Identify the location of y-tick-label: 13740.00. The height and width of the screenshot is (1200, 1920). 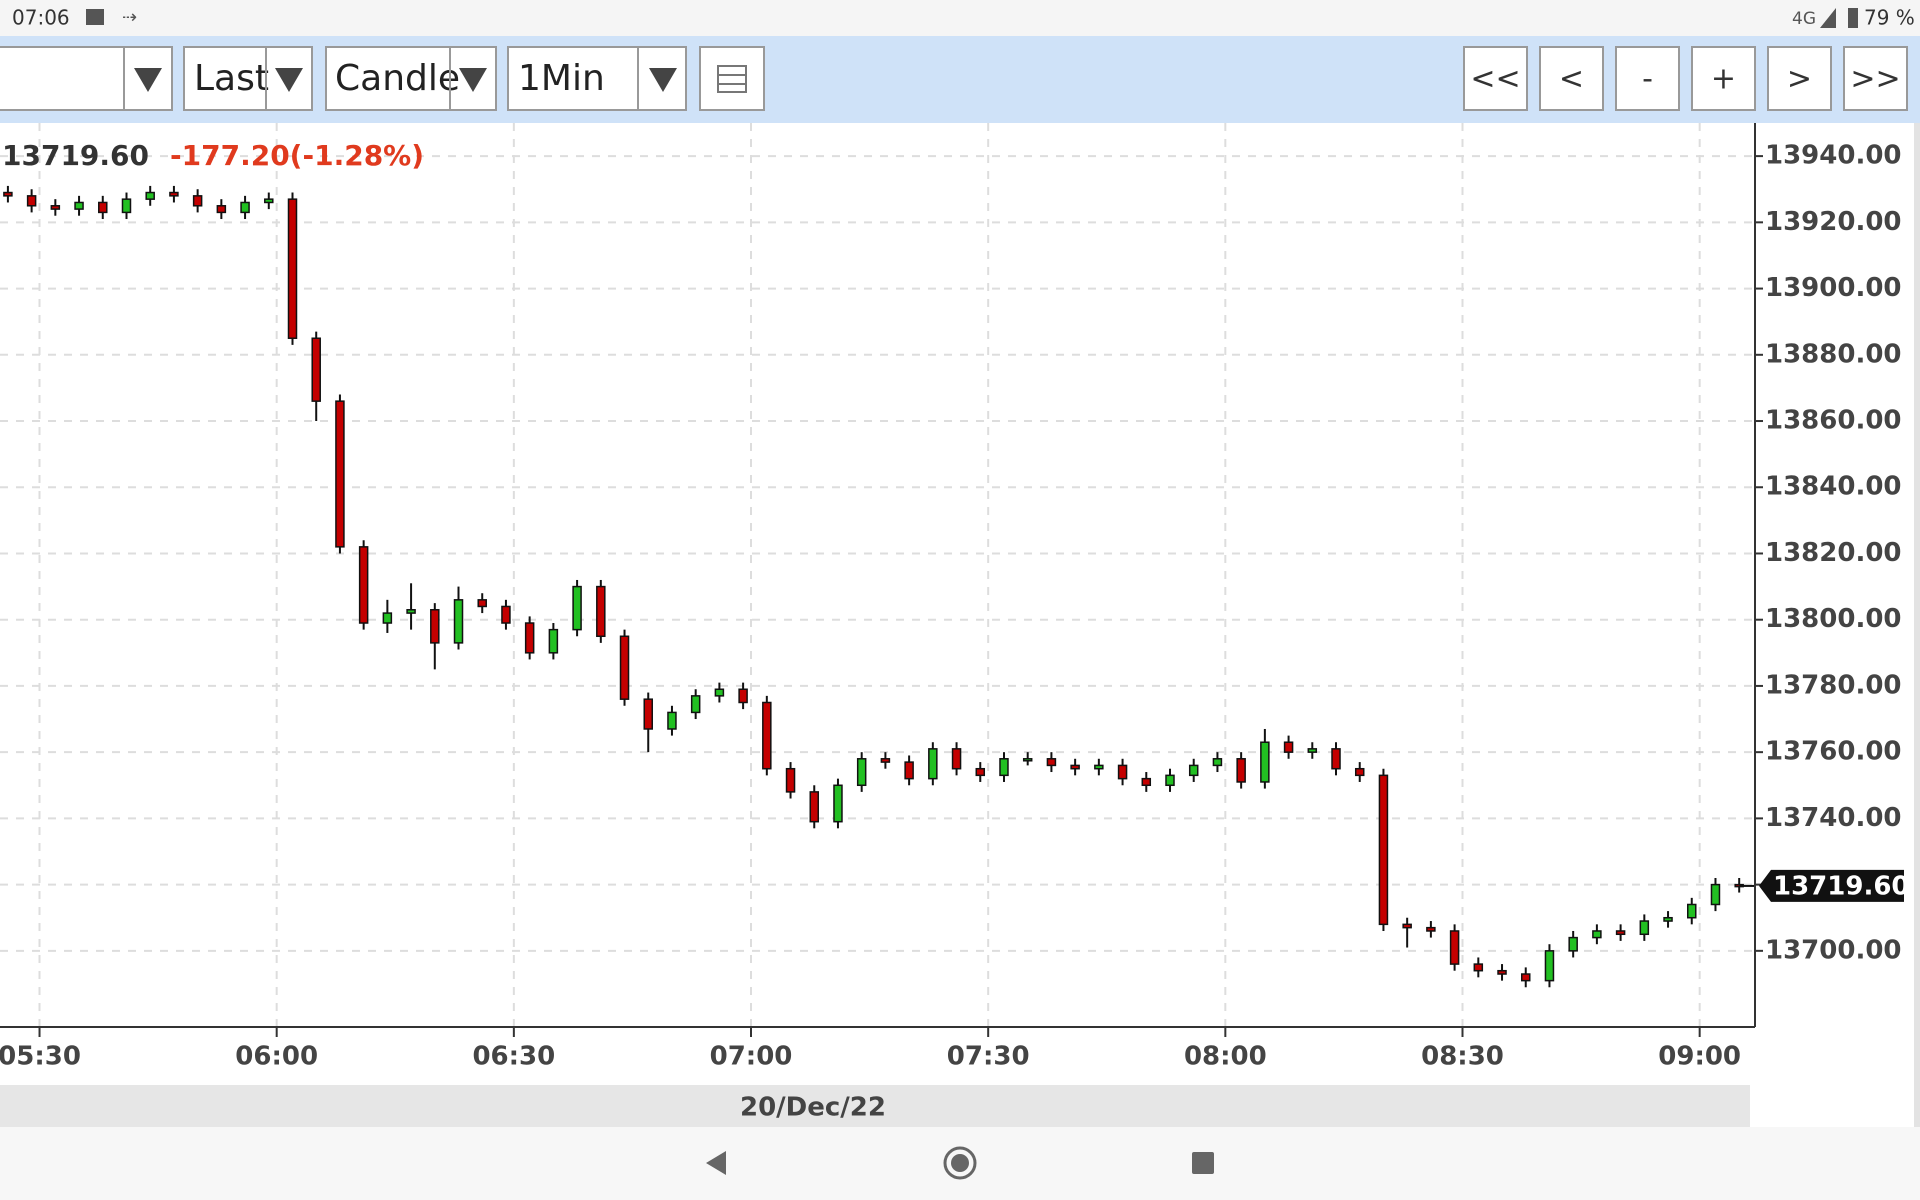
(1833, 818).